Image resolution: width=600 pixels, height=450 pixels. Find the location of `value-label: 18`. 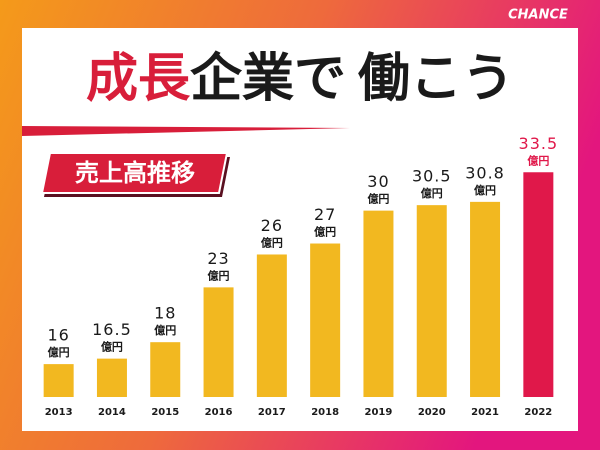

value-label: 18 is located at coordinates (165, 313).